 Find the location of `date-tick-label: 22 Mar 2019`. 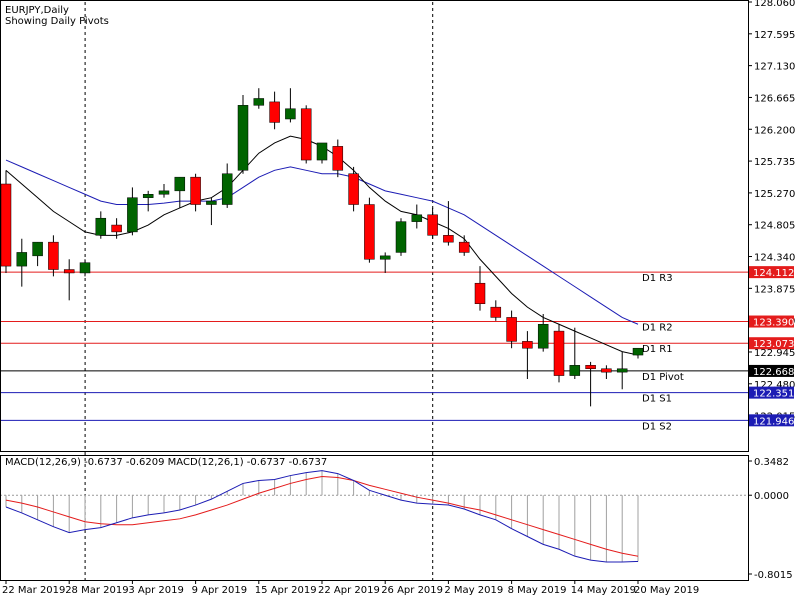

date-tick-label: 22 Mar 2019 is located at coordinates (33, 590).